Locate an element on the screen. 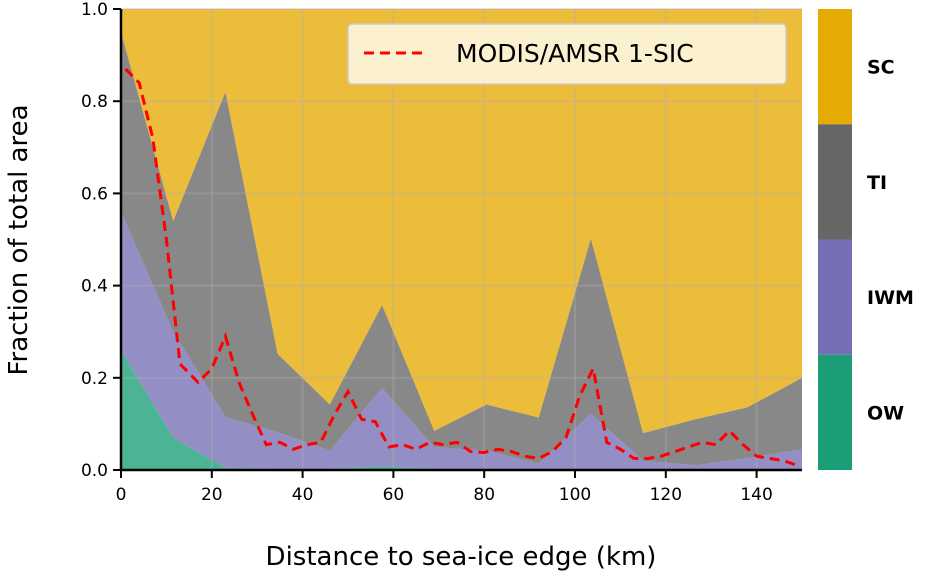 Image resolution: width=926 pixels, height=573 pixels. colorbar-swatch-ow is located at coordinates (835, 412).